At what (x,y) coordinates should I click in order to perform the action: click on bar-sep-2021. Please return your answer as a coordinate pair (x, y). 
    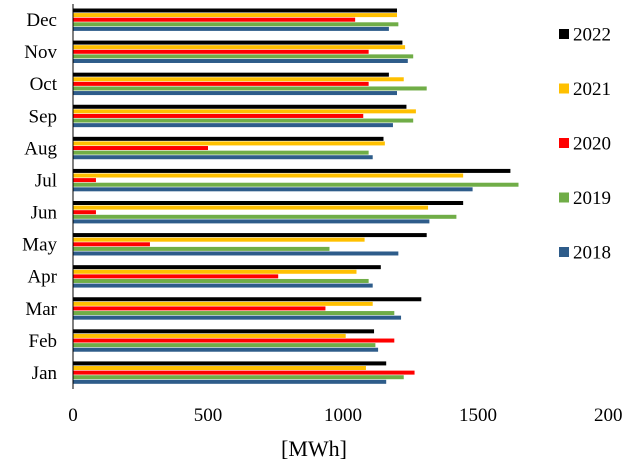
    Looking at the image, I should click on (244, 111).